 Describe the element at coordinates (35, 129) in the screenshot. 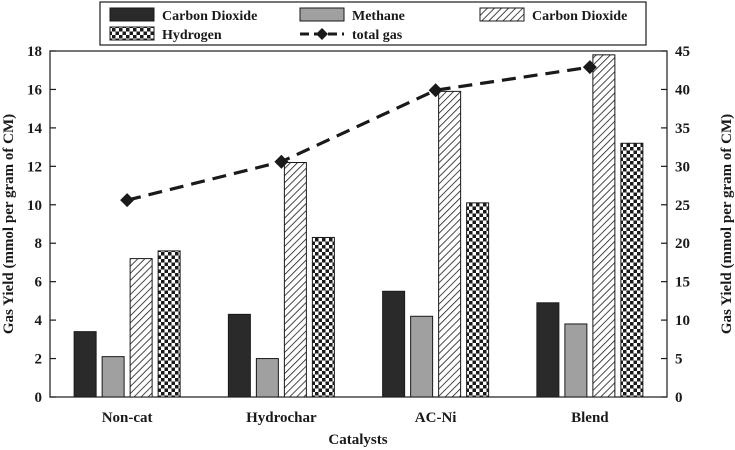

I see `y-left-tick-label: 14` at that location.